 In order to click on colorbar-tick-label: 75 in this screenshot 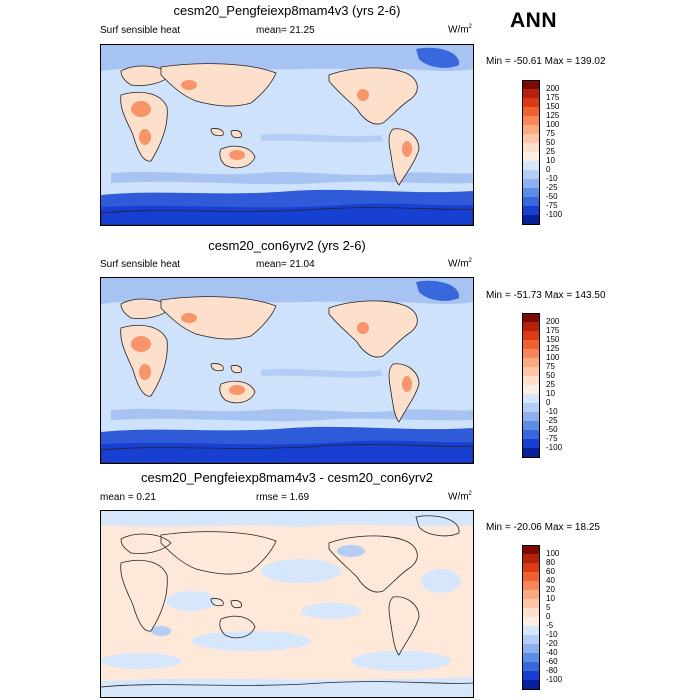, I will do `click(550, 366)`.